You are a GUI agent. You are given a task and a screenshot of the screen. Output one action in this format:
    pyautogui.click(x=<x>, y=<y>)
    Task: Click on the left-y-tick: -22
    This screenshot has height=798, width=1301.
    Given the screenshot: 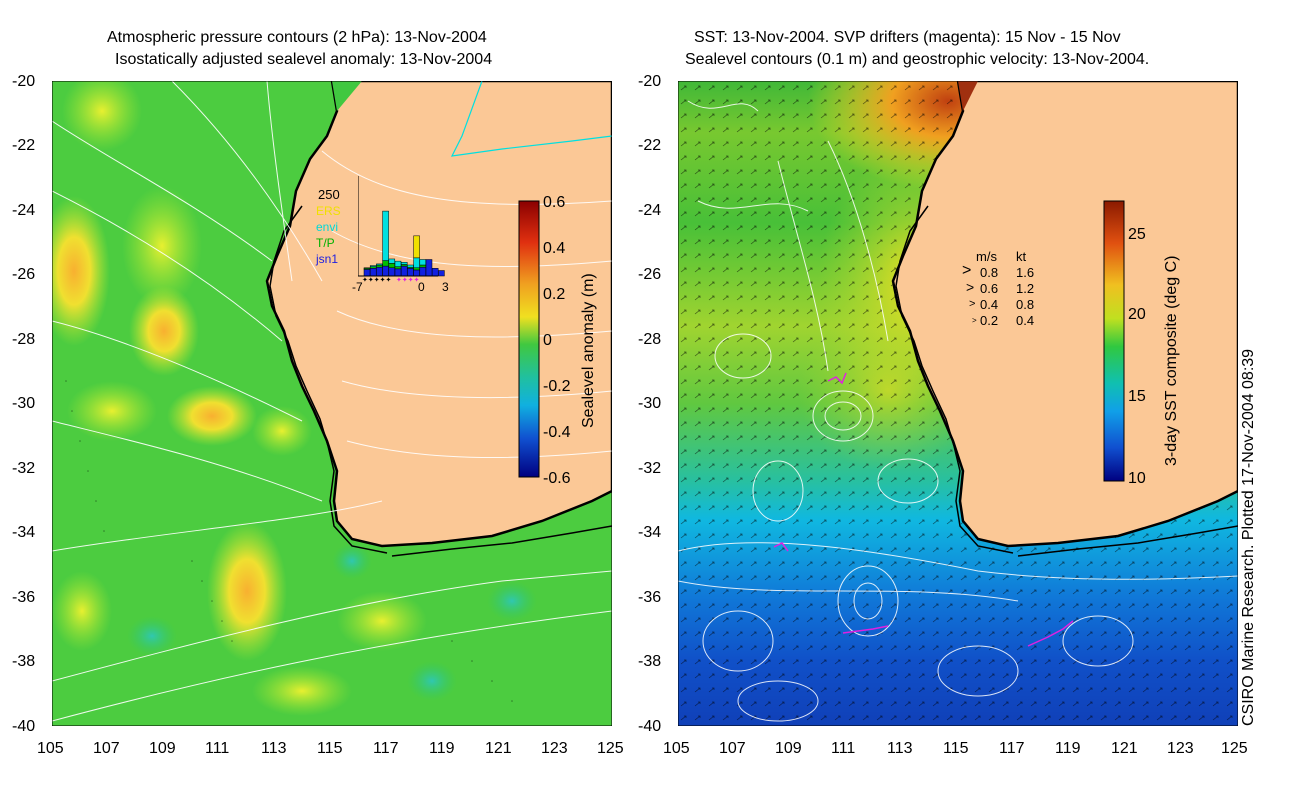 What is the action you would take?
    pyautogui.click(x=24, y=145)
    